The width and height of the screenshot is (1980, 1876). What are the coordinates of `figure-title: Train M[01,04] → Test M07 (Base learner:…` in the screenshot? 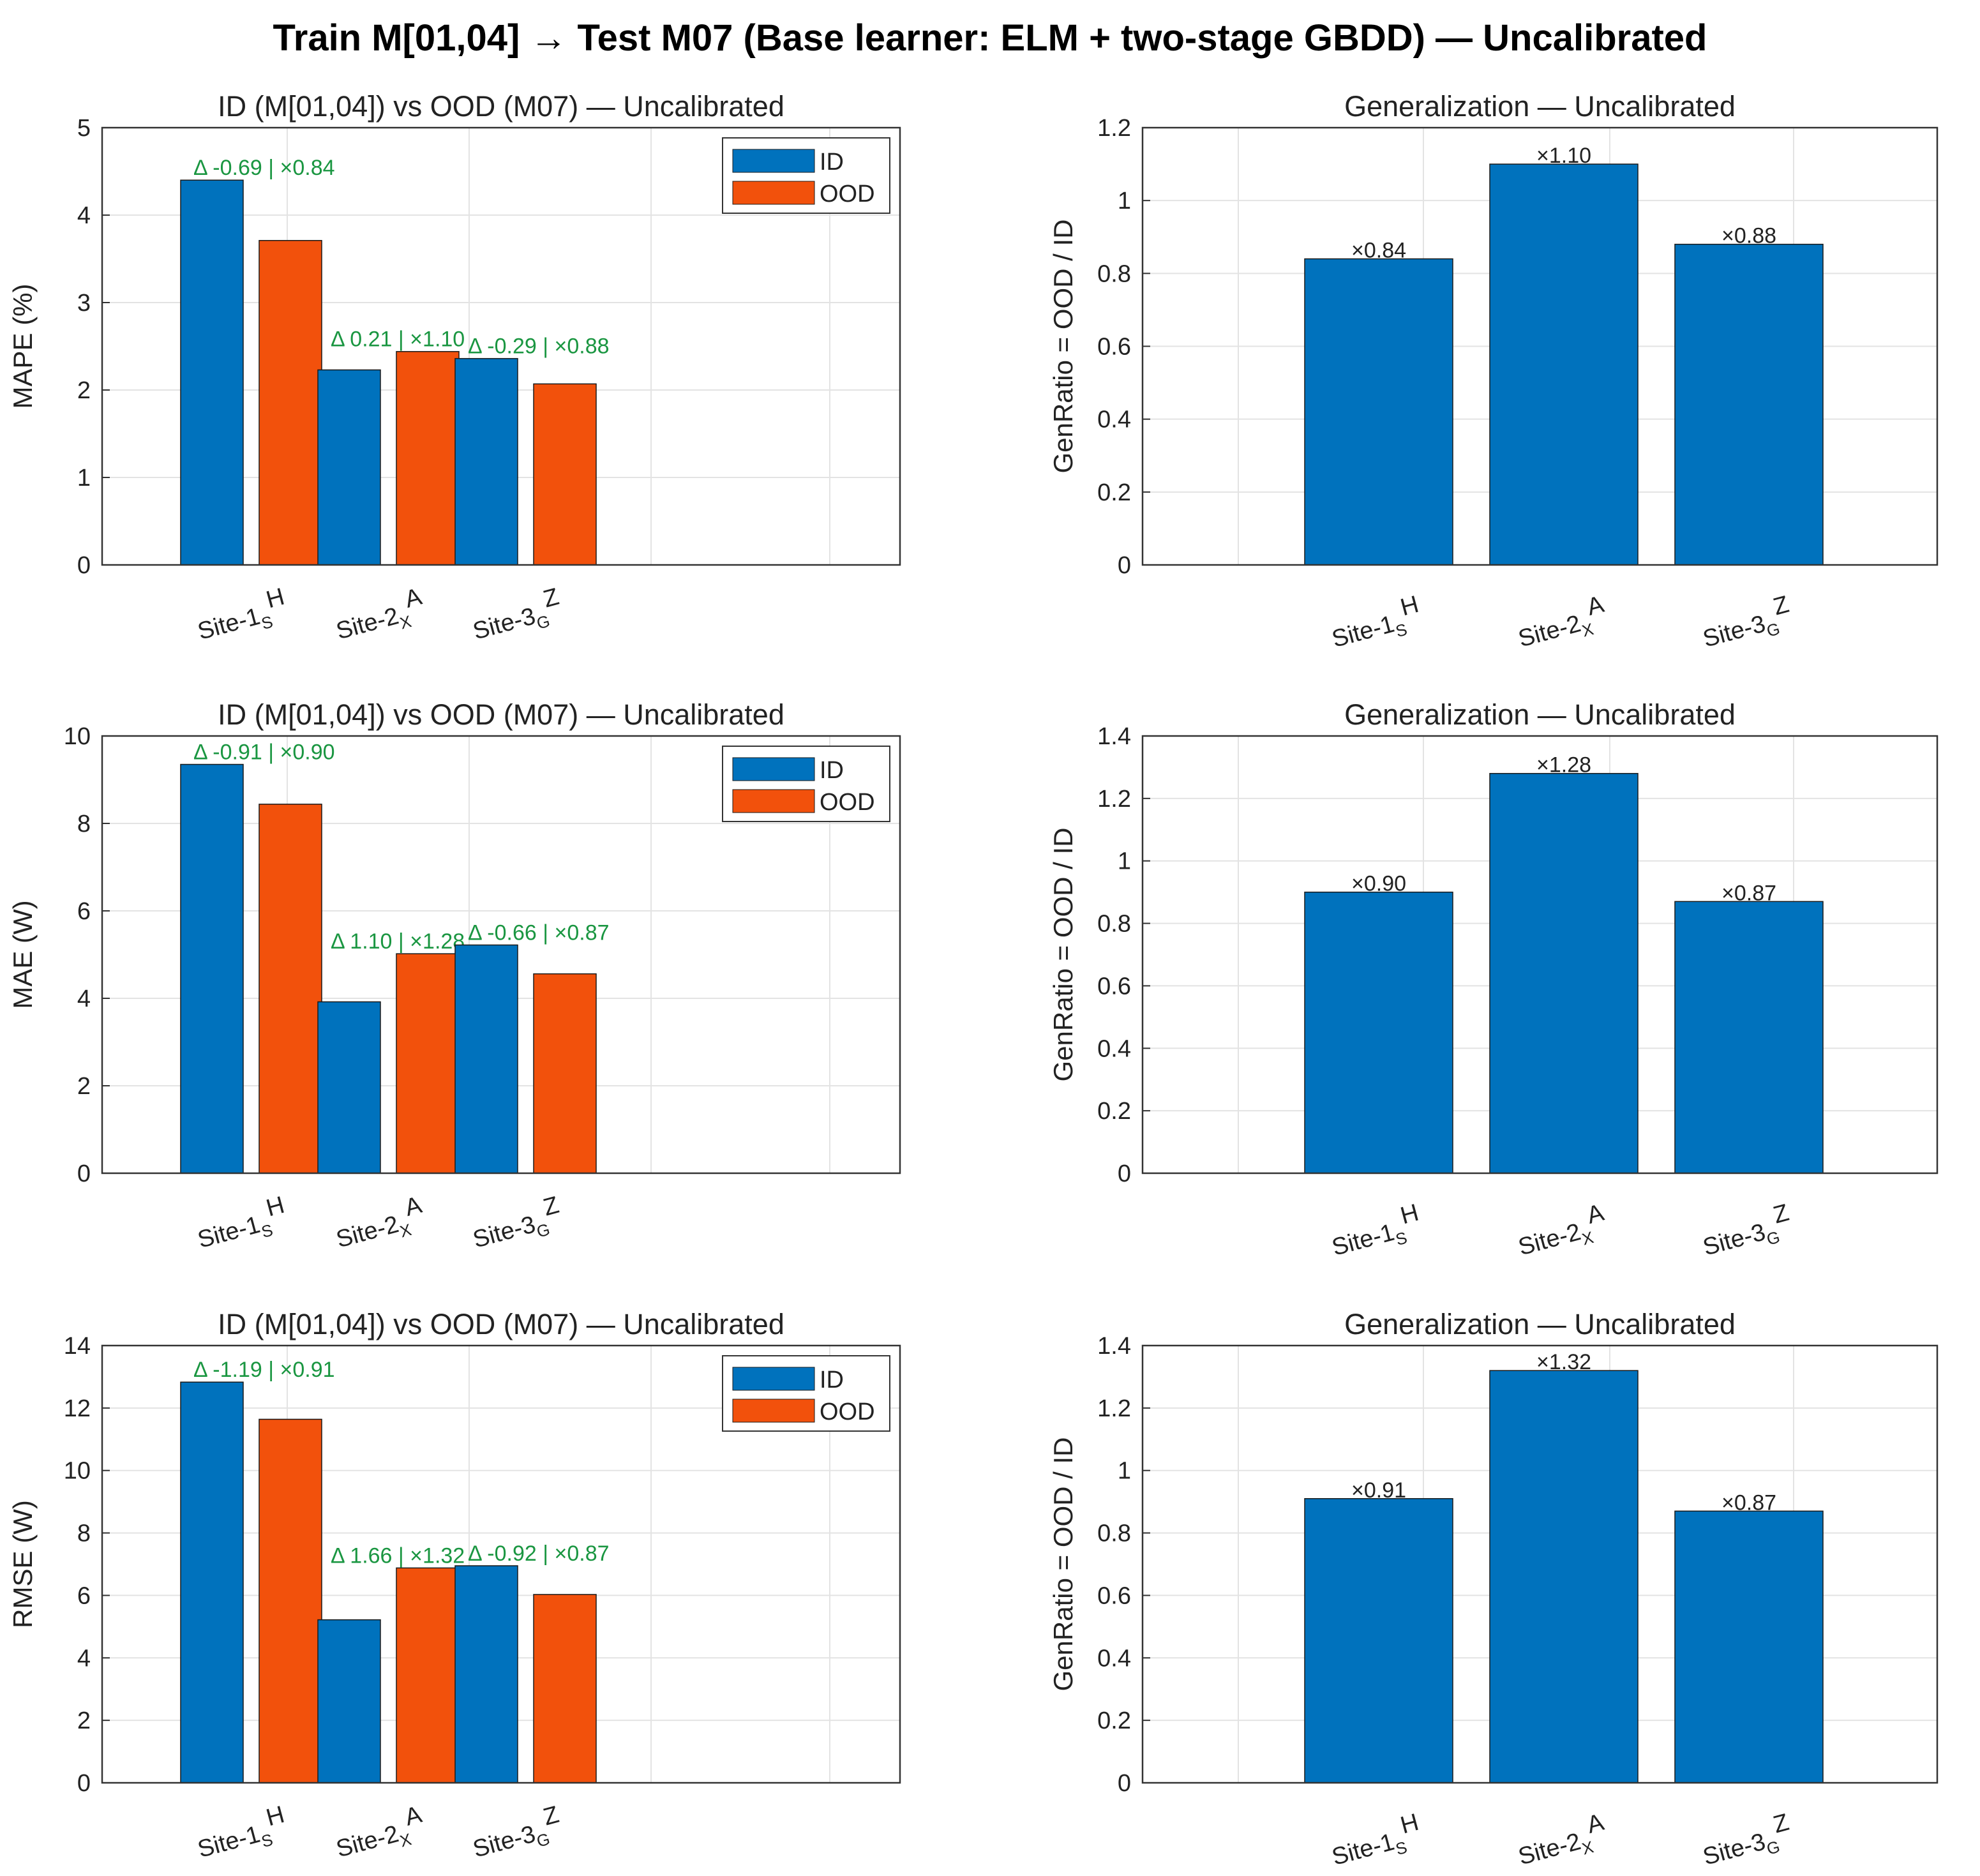 It's located at (990, 38).